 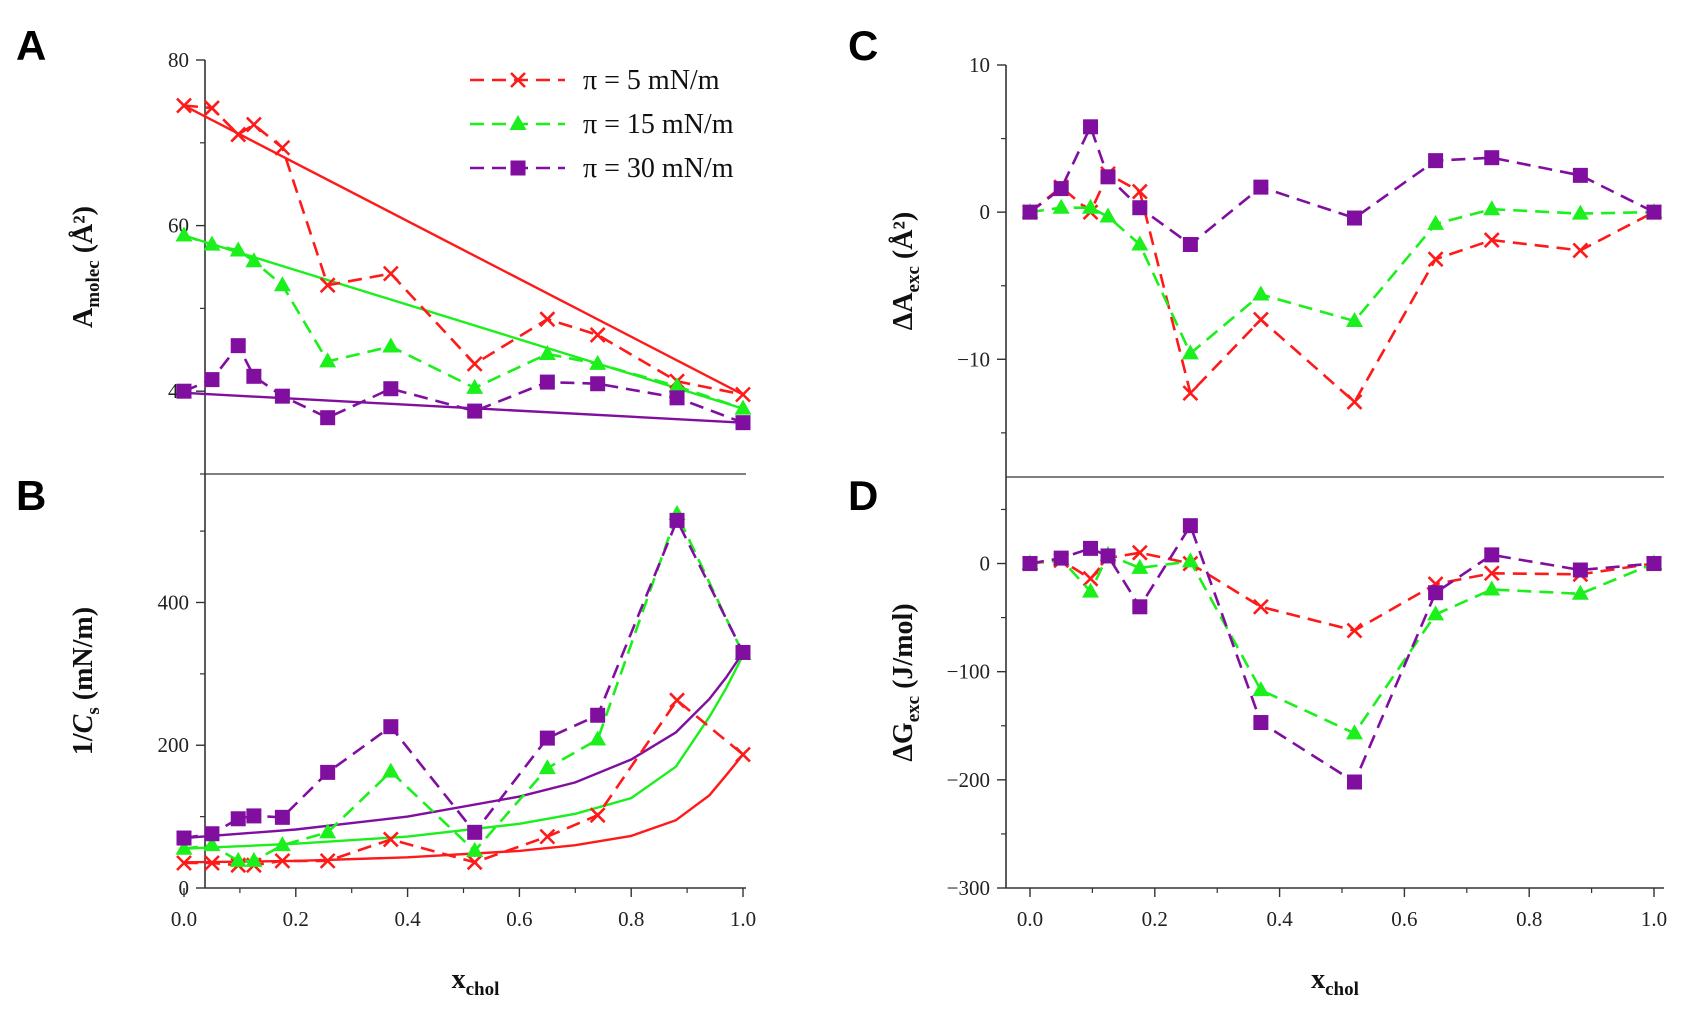 What do you see at coordinates (518, 168) in the screenshot?
I see `legend-marker` at bounding box center [518, 168].